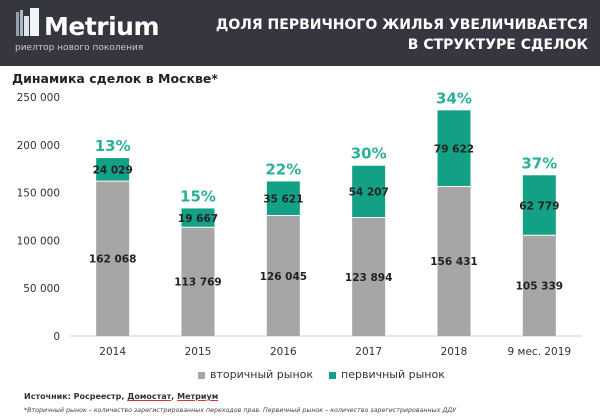 Image resolution: width=600 pixels, height=418 pixels. I want to click on x-tick-label: 2017, so click(368, 352).